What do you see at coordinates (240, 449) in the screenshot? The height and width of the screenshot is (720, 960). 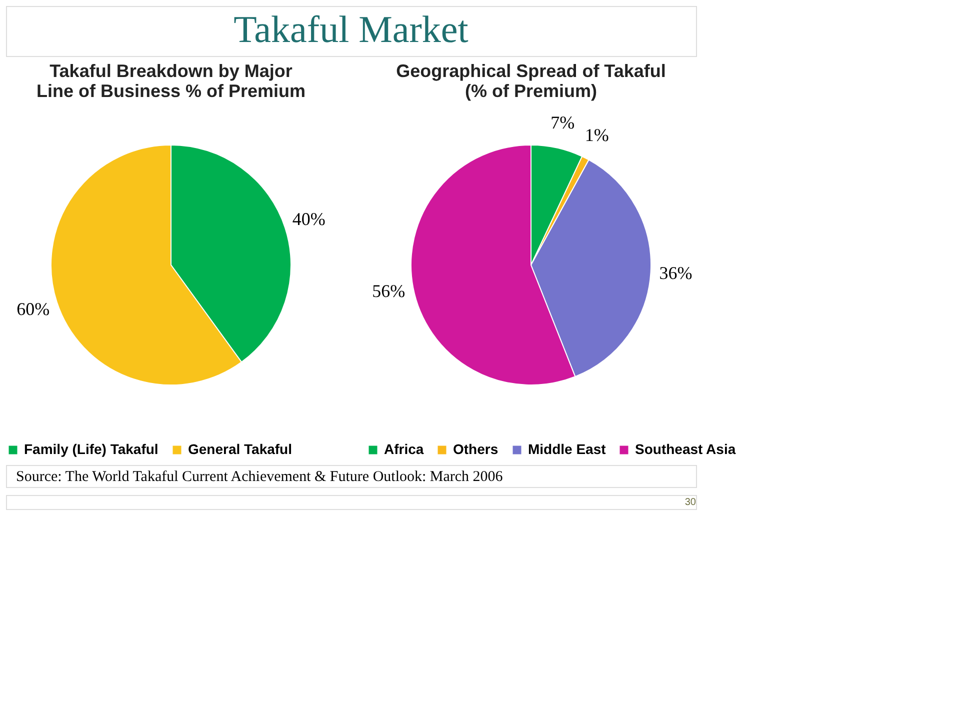 I see `legend-label: General Takaful` at bounding box center [240, 449].